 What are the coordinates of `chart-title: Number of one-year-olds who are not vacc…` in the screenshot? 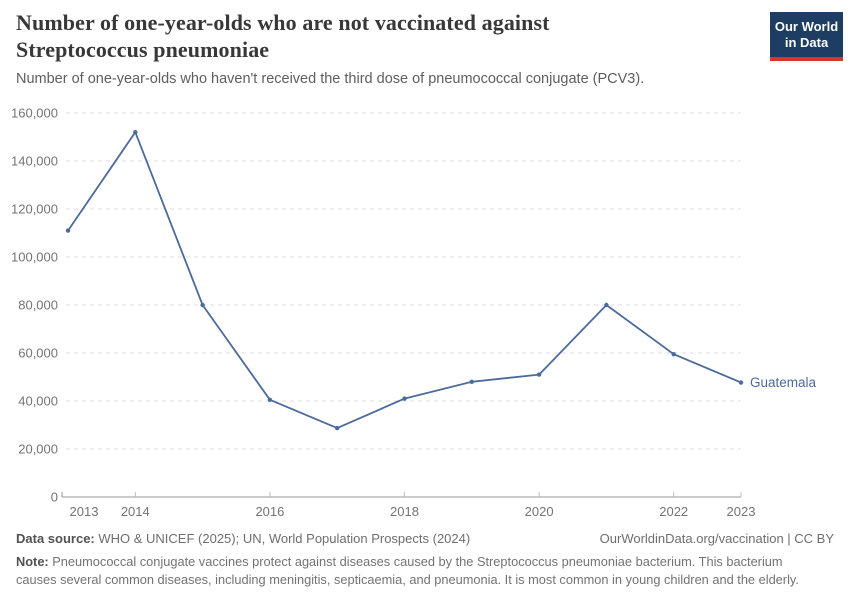 It's located at (283, 36).